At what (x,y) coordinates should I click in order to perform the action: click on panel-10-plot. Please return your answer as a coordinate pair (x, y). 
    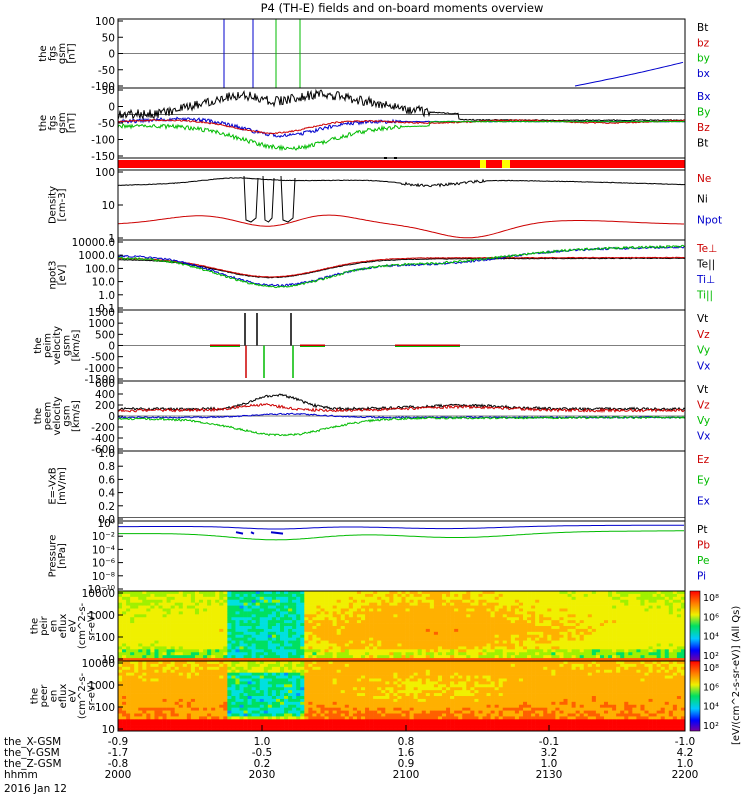
    Looking at the image, I should click on (402, 626).